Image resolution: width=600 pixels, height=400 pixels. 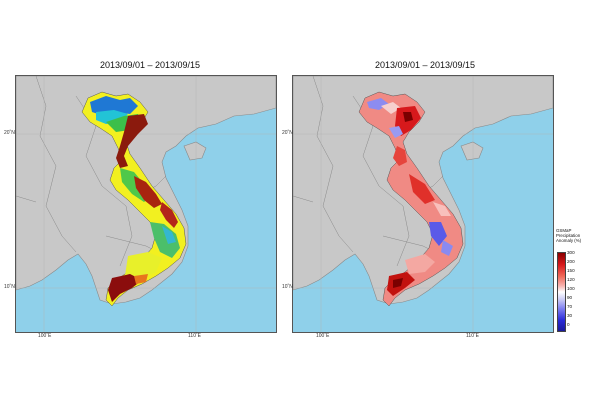 What do you see at coordinates (169, 235) in the screenshot?
I see `left-zone-highland-cyan` at bounding box center [169, 235].